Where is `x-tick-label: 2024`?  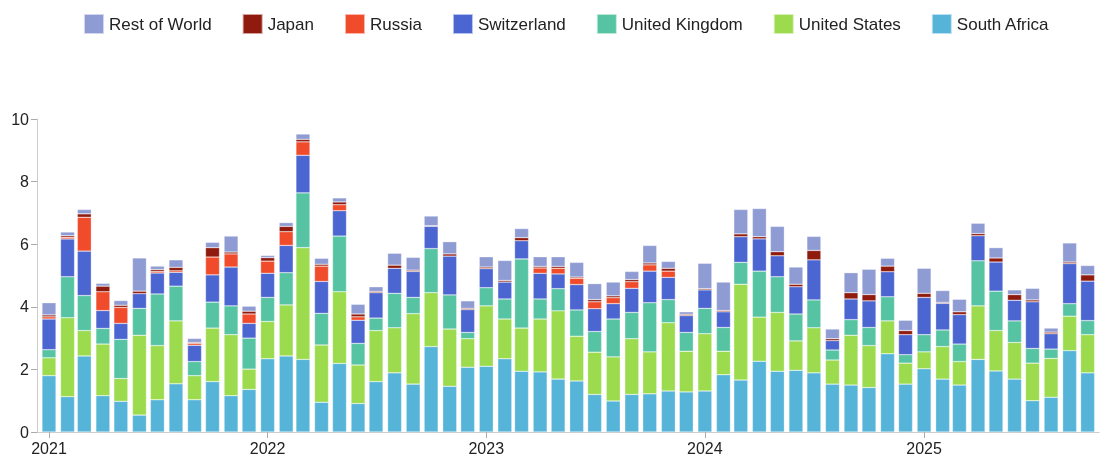
x-tick-label: 2024 is located at coordinates (705, 448).